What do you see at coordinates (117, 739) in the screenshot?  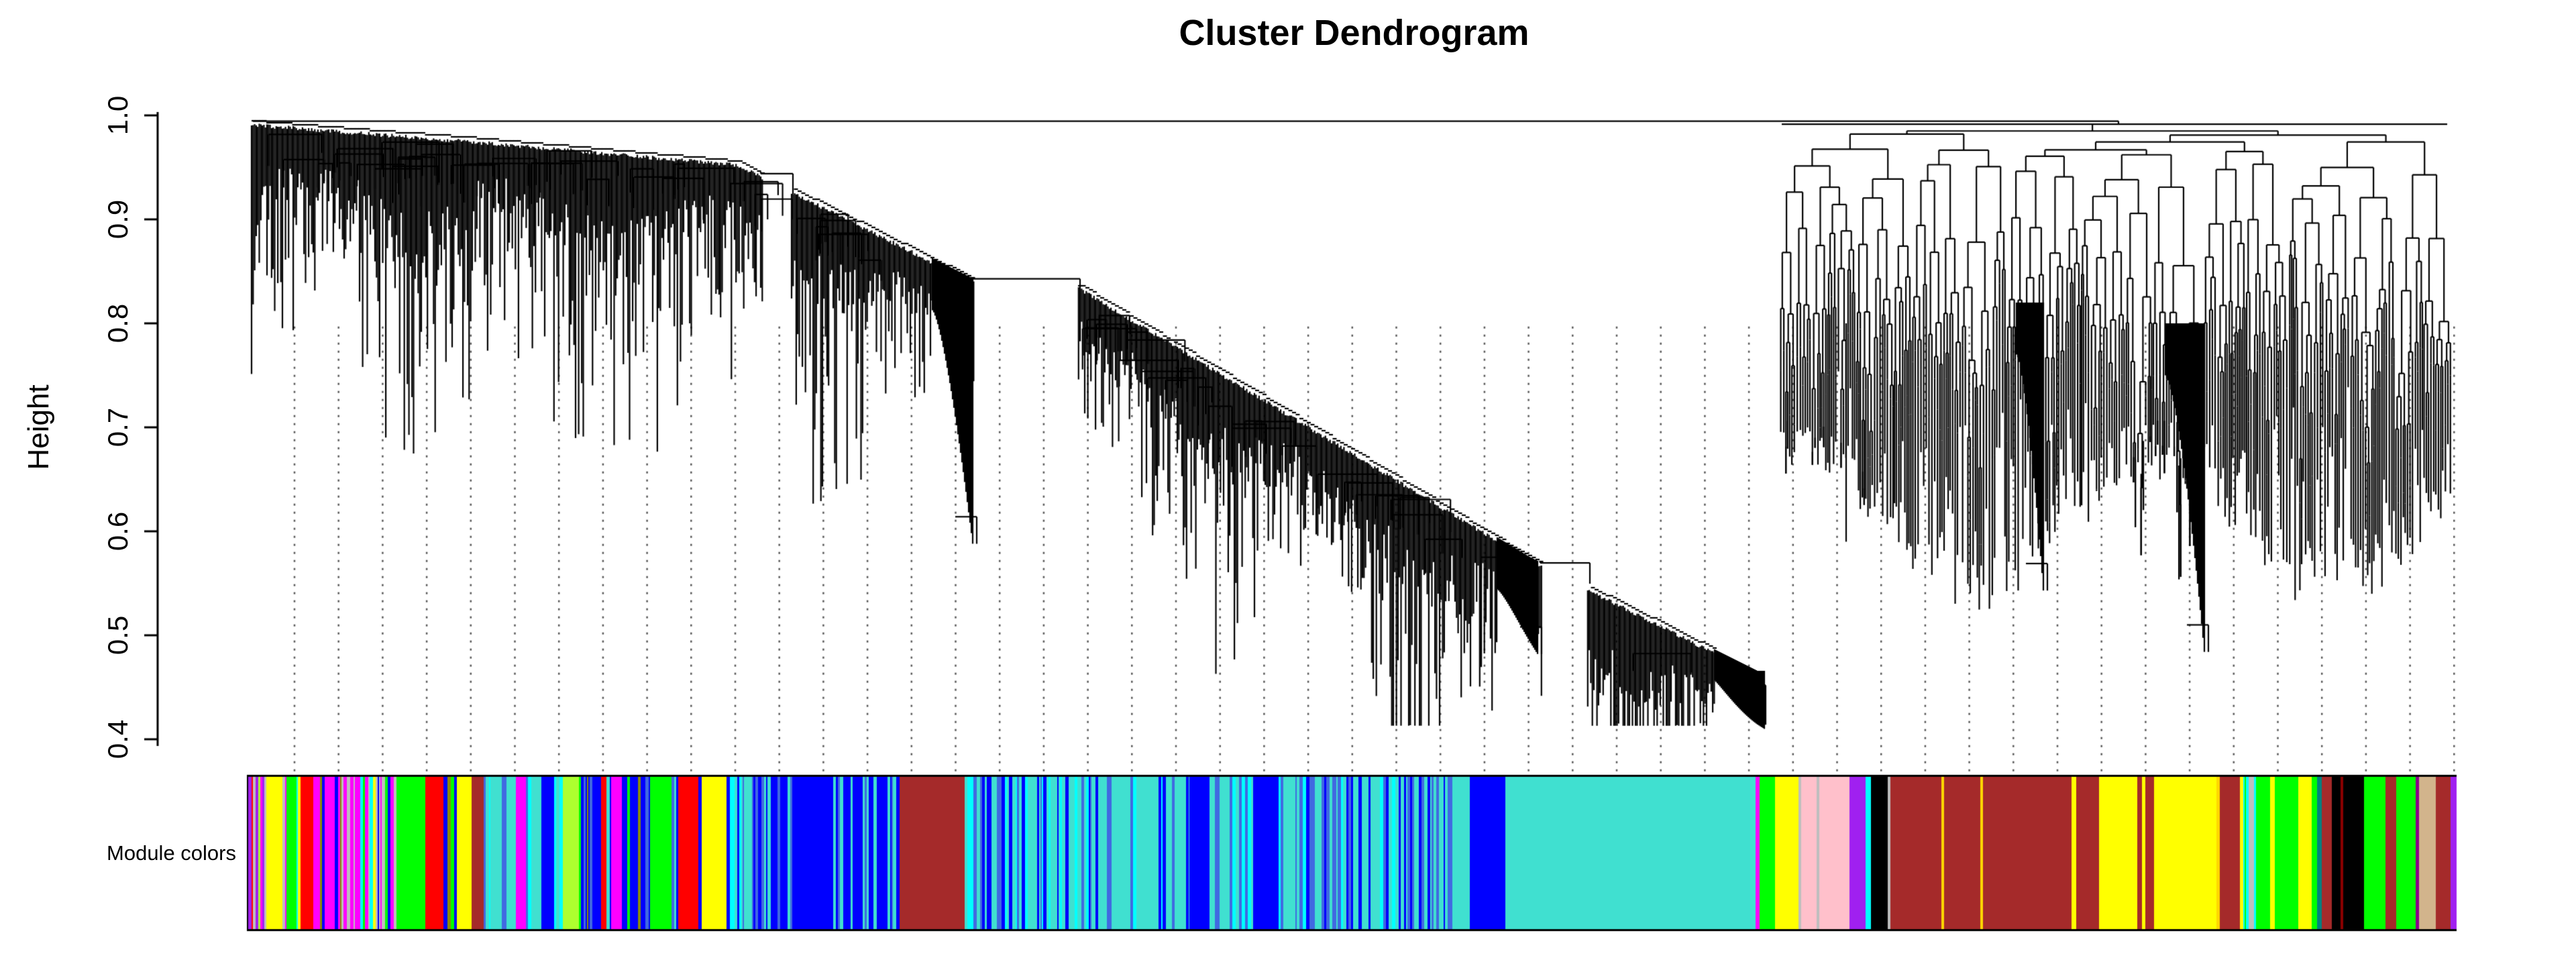 I see `y-tick-label: 0.4` at bounding box center [117, 739].